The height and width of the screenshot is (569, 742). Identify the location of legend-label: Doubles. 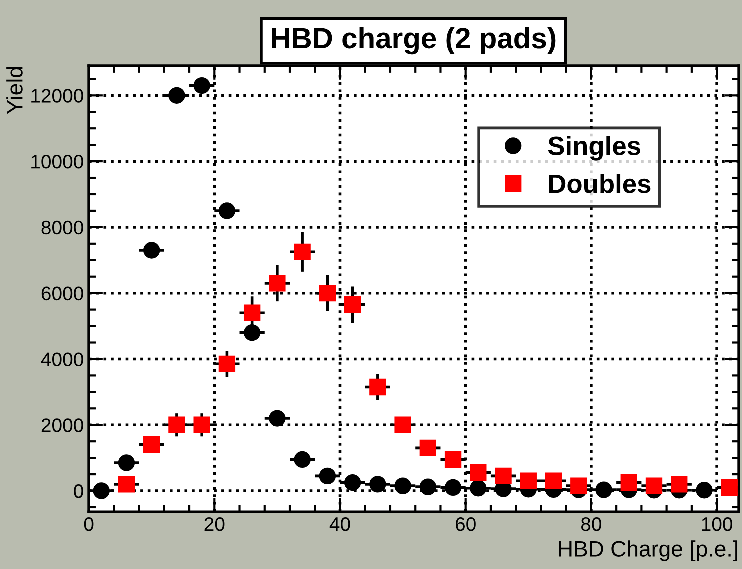
(600, 184).